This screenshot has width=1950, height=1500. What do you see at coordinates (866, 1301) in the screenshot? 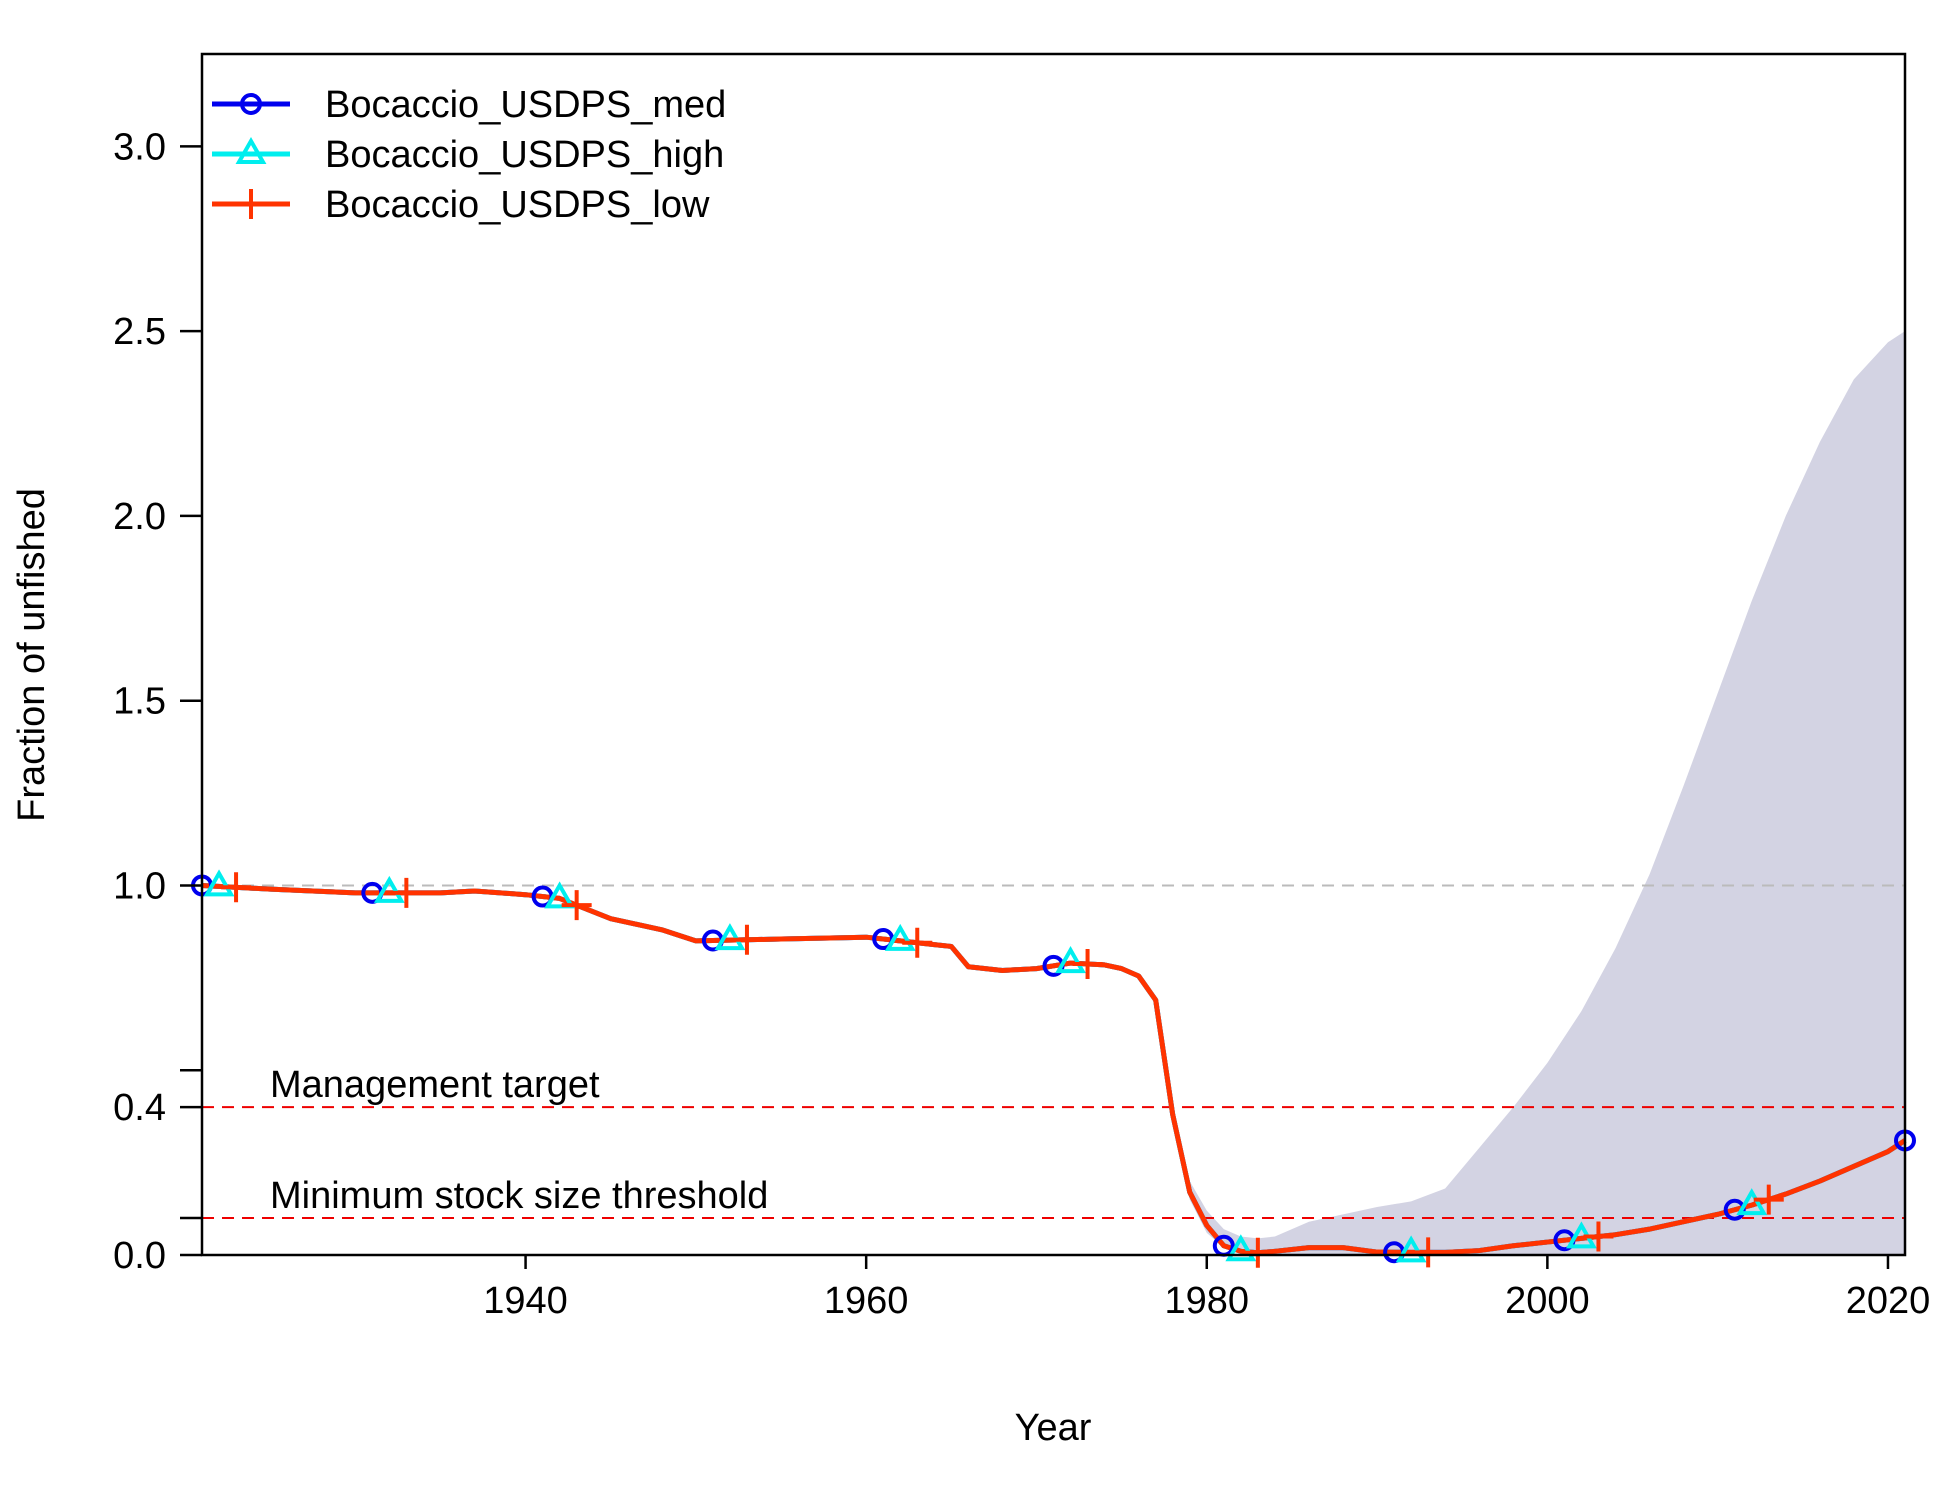
I see `x-tick-label-1: 1960` at bounding box center [866, 1301].